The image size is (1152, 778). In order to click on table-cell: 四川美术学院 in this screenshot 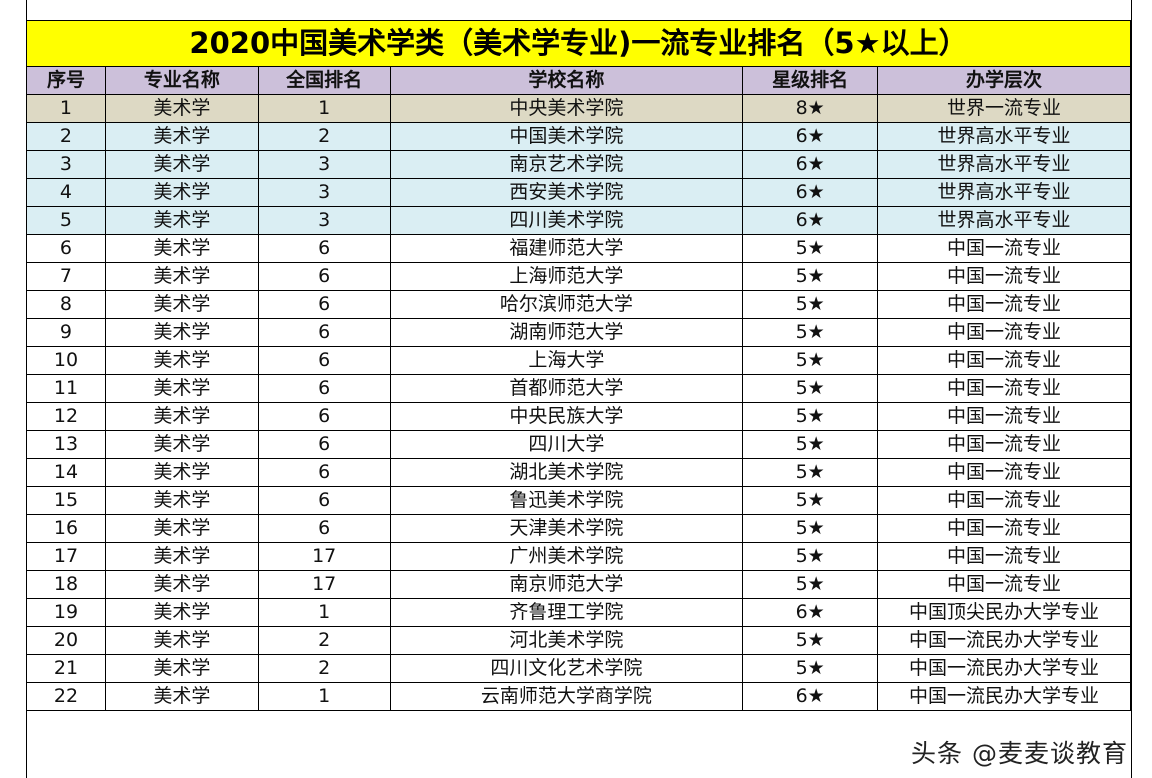, I will do `click(566, 220)`.